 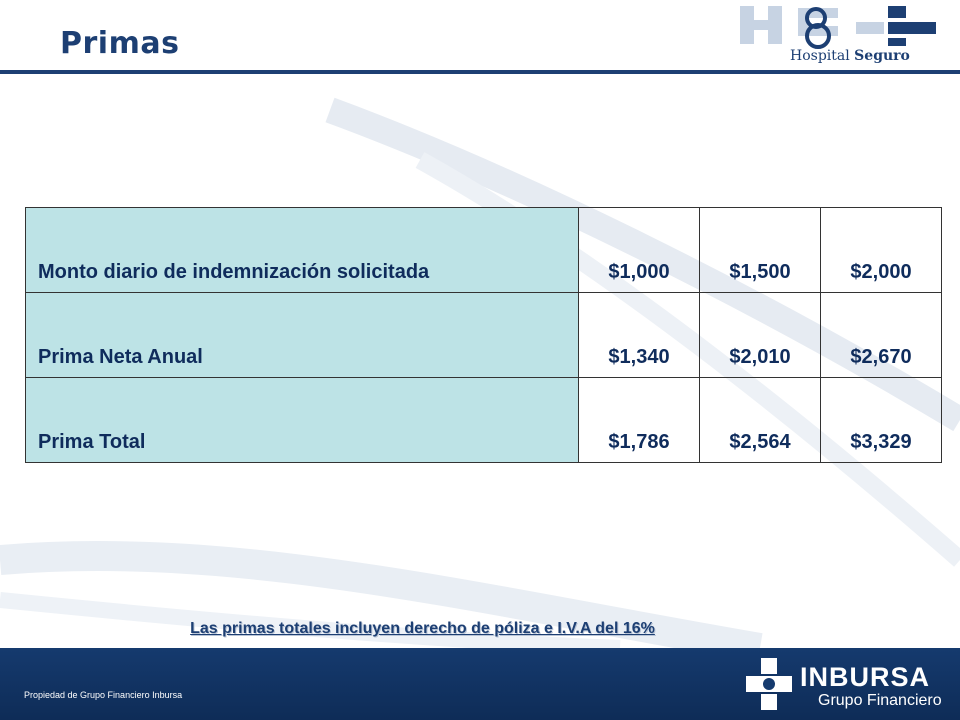 I want to click on hospital-seguro-logo-text: Hospital Seguro, so click(x=850, y=56).